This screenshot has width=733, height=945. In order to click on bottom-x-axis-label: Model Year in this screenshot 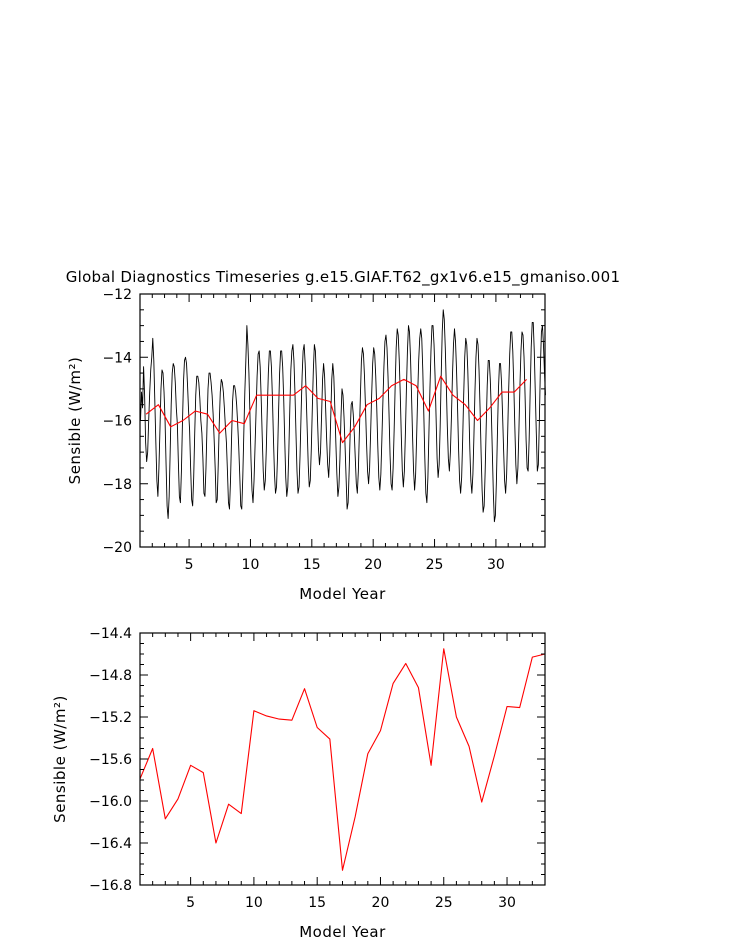, I will do `click(342, 932)`.